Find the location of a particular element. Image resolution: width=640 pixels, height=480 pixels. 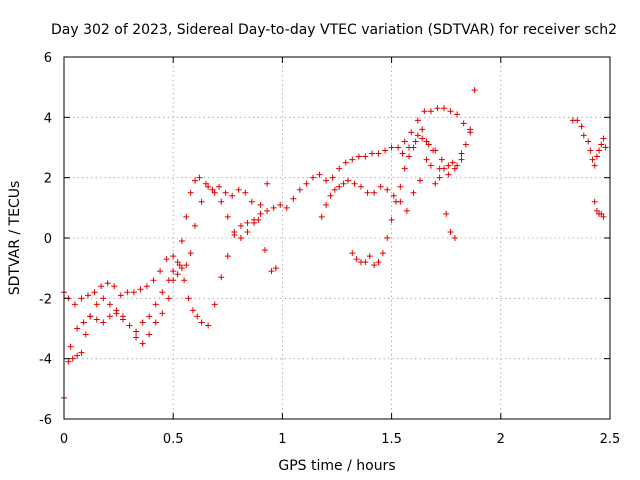

series-track-C is located at coordinates (169, 265).